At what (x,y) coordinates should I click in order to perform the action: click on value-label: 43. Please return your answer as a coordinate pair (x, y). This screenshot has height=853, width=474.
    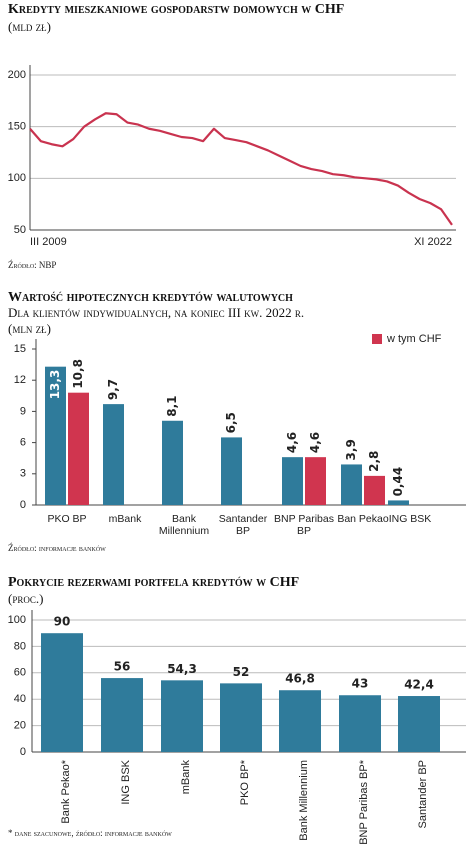
    Looking at the image, I should click on (360, 684).